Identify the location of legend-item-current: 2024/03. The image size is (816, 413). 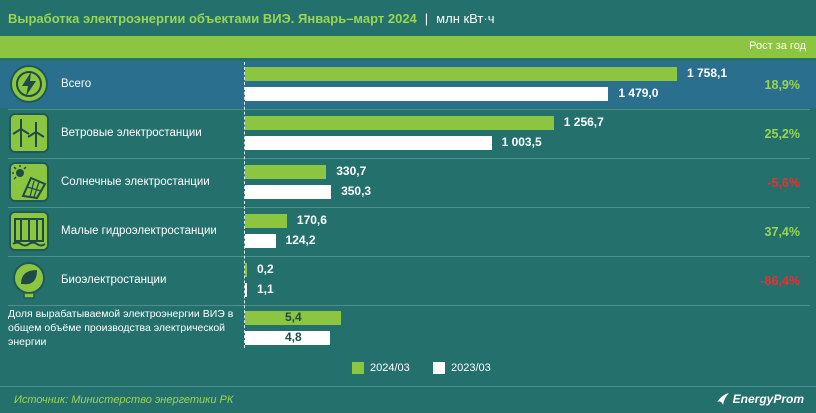
(381, 368).